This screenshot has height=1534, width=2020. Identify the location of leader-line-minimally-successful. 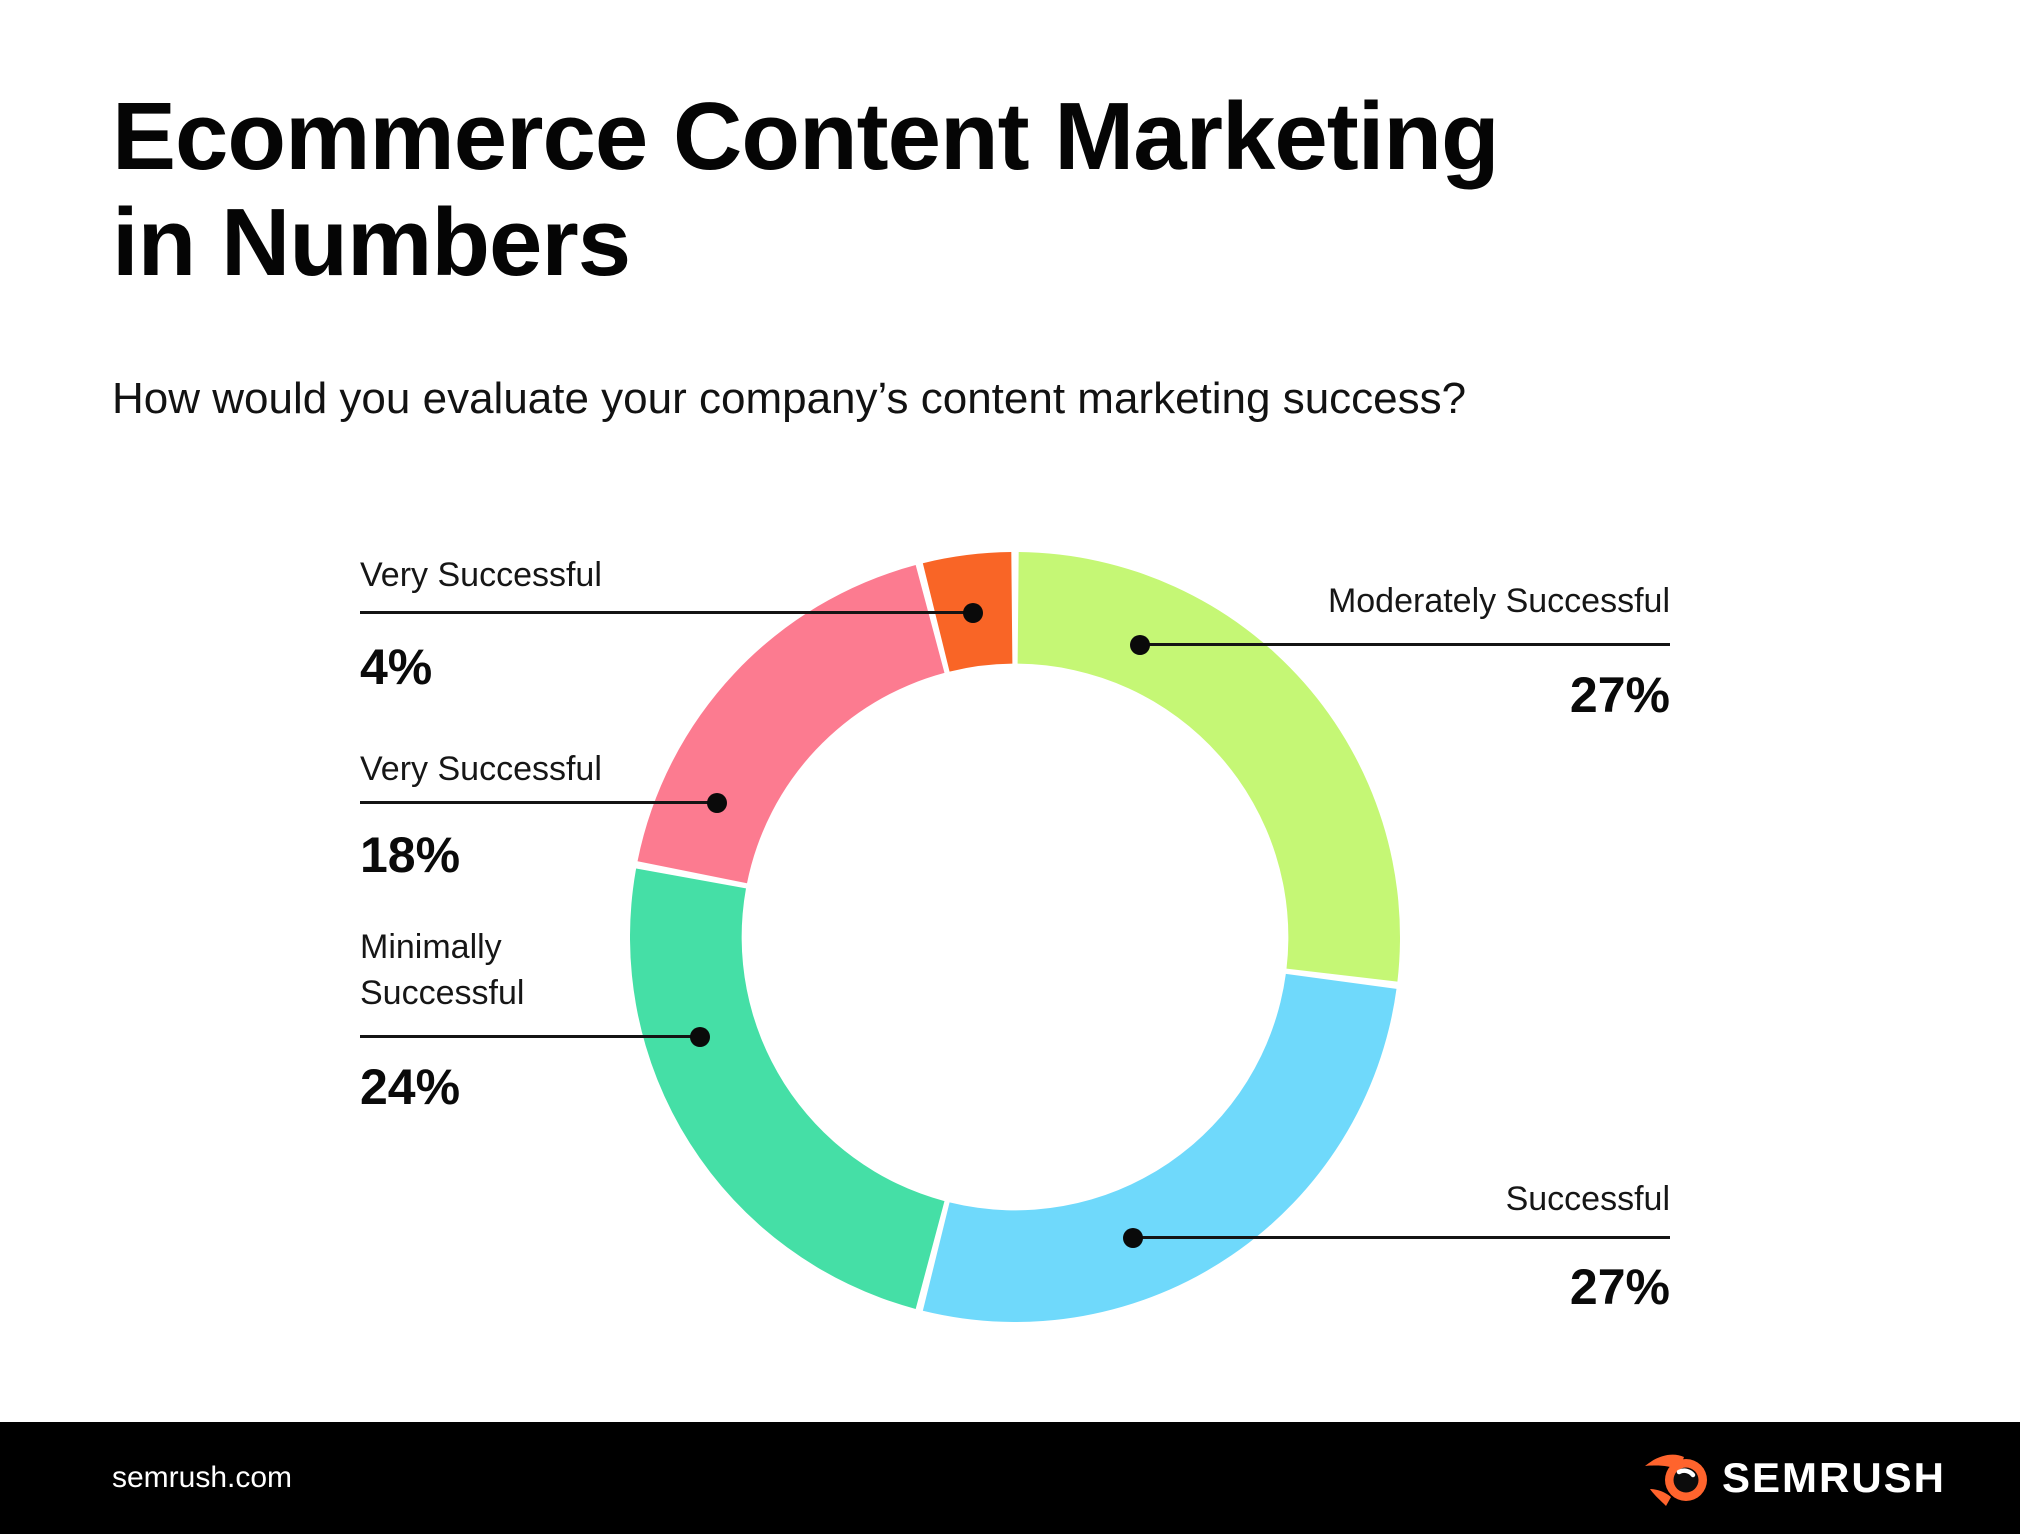
(530, 1036).